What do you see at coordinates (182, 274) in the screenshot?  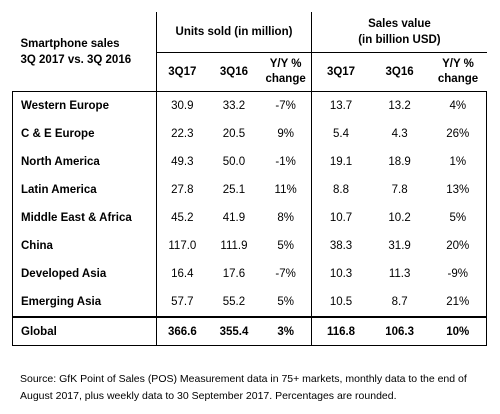 I see `units-3q17: 16.4` at bounding box center [182, 274].